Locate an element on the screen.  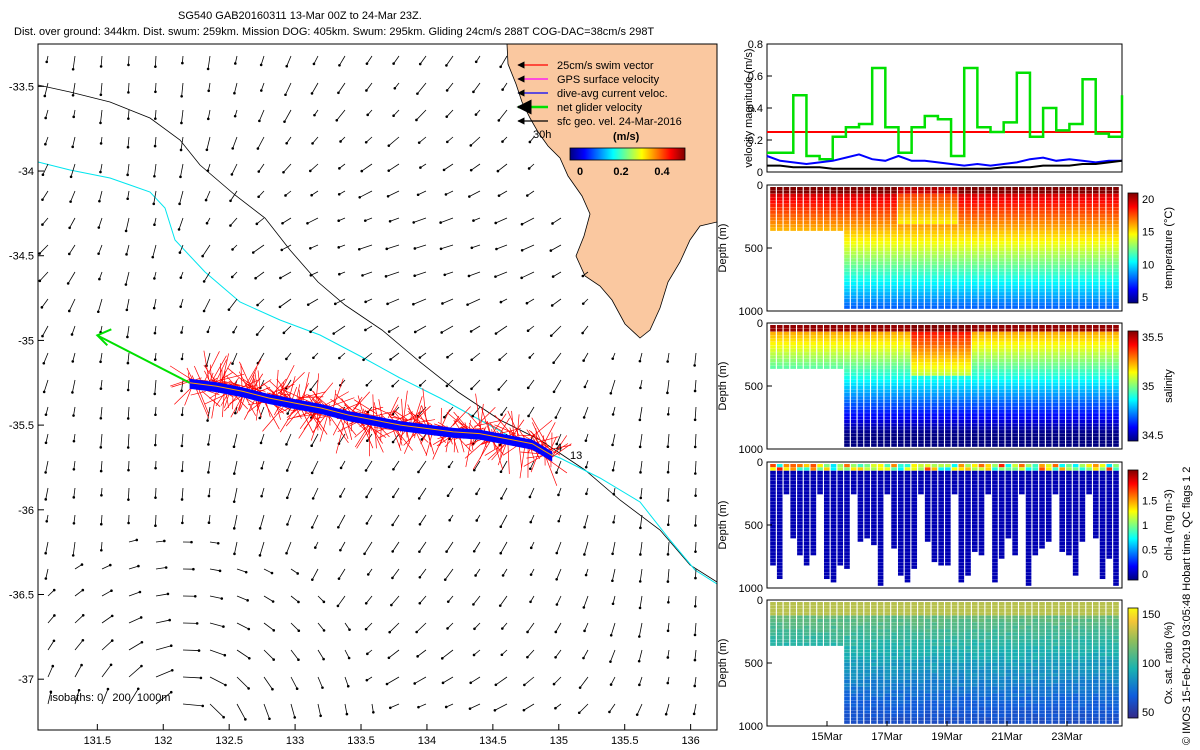
section-ylabel: Depth (m) is located at coordinates (723, 248).